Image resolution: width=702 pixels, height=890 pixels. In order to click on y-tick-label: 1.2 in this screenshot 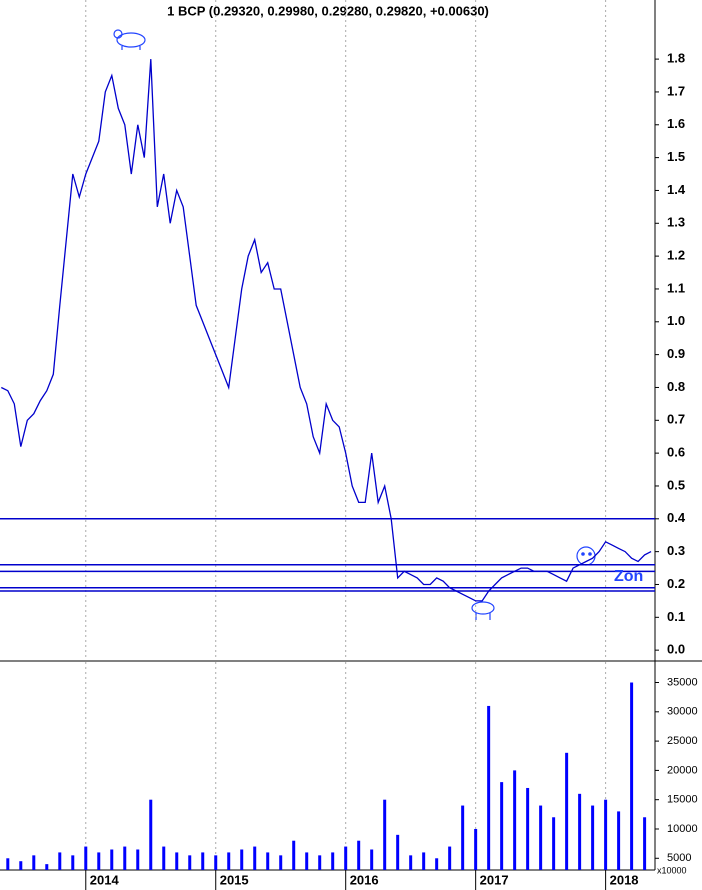, I will do `click(676, 255)`.